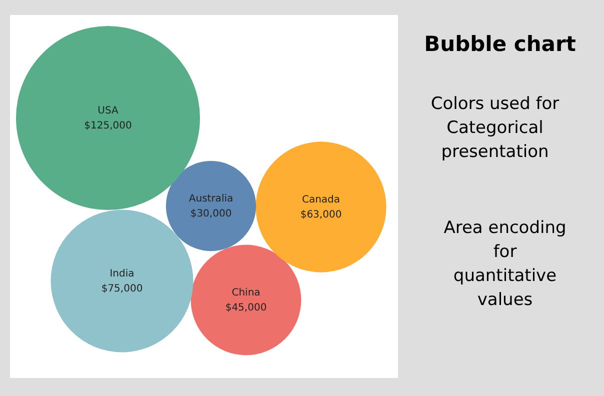 This screenshot has height=396, width=604. Describe the element at coordinates (246, 308) in the screenshot. I see `data-label: $45,000` at that location.